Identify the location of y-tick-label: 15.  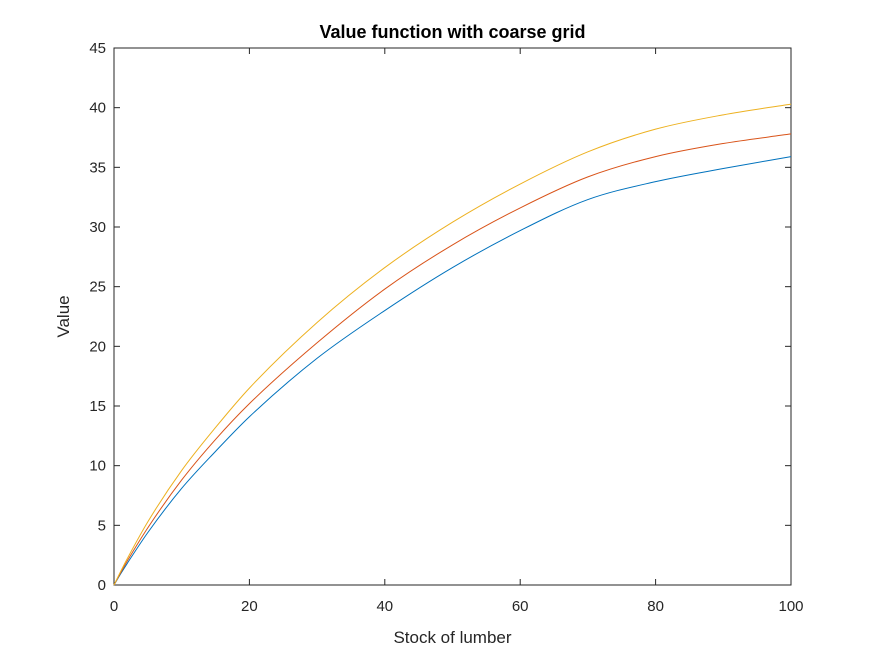
(97, 406).